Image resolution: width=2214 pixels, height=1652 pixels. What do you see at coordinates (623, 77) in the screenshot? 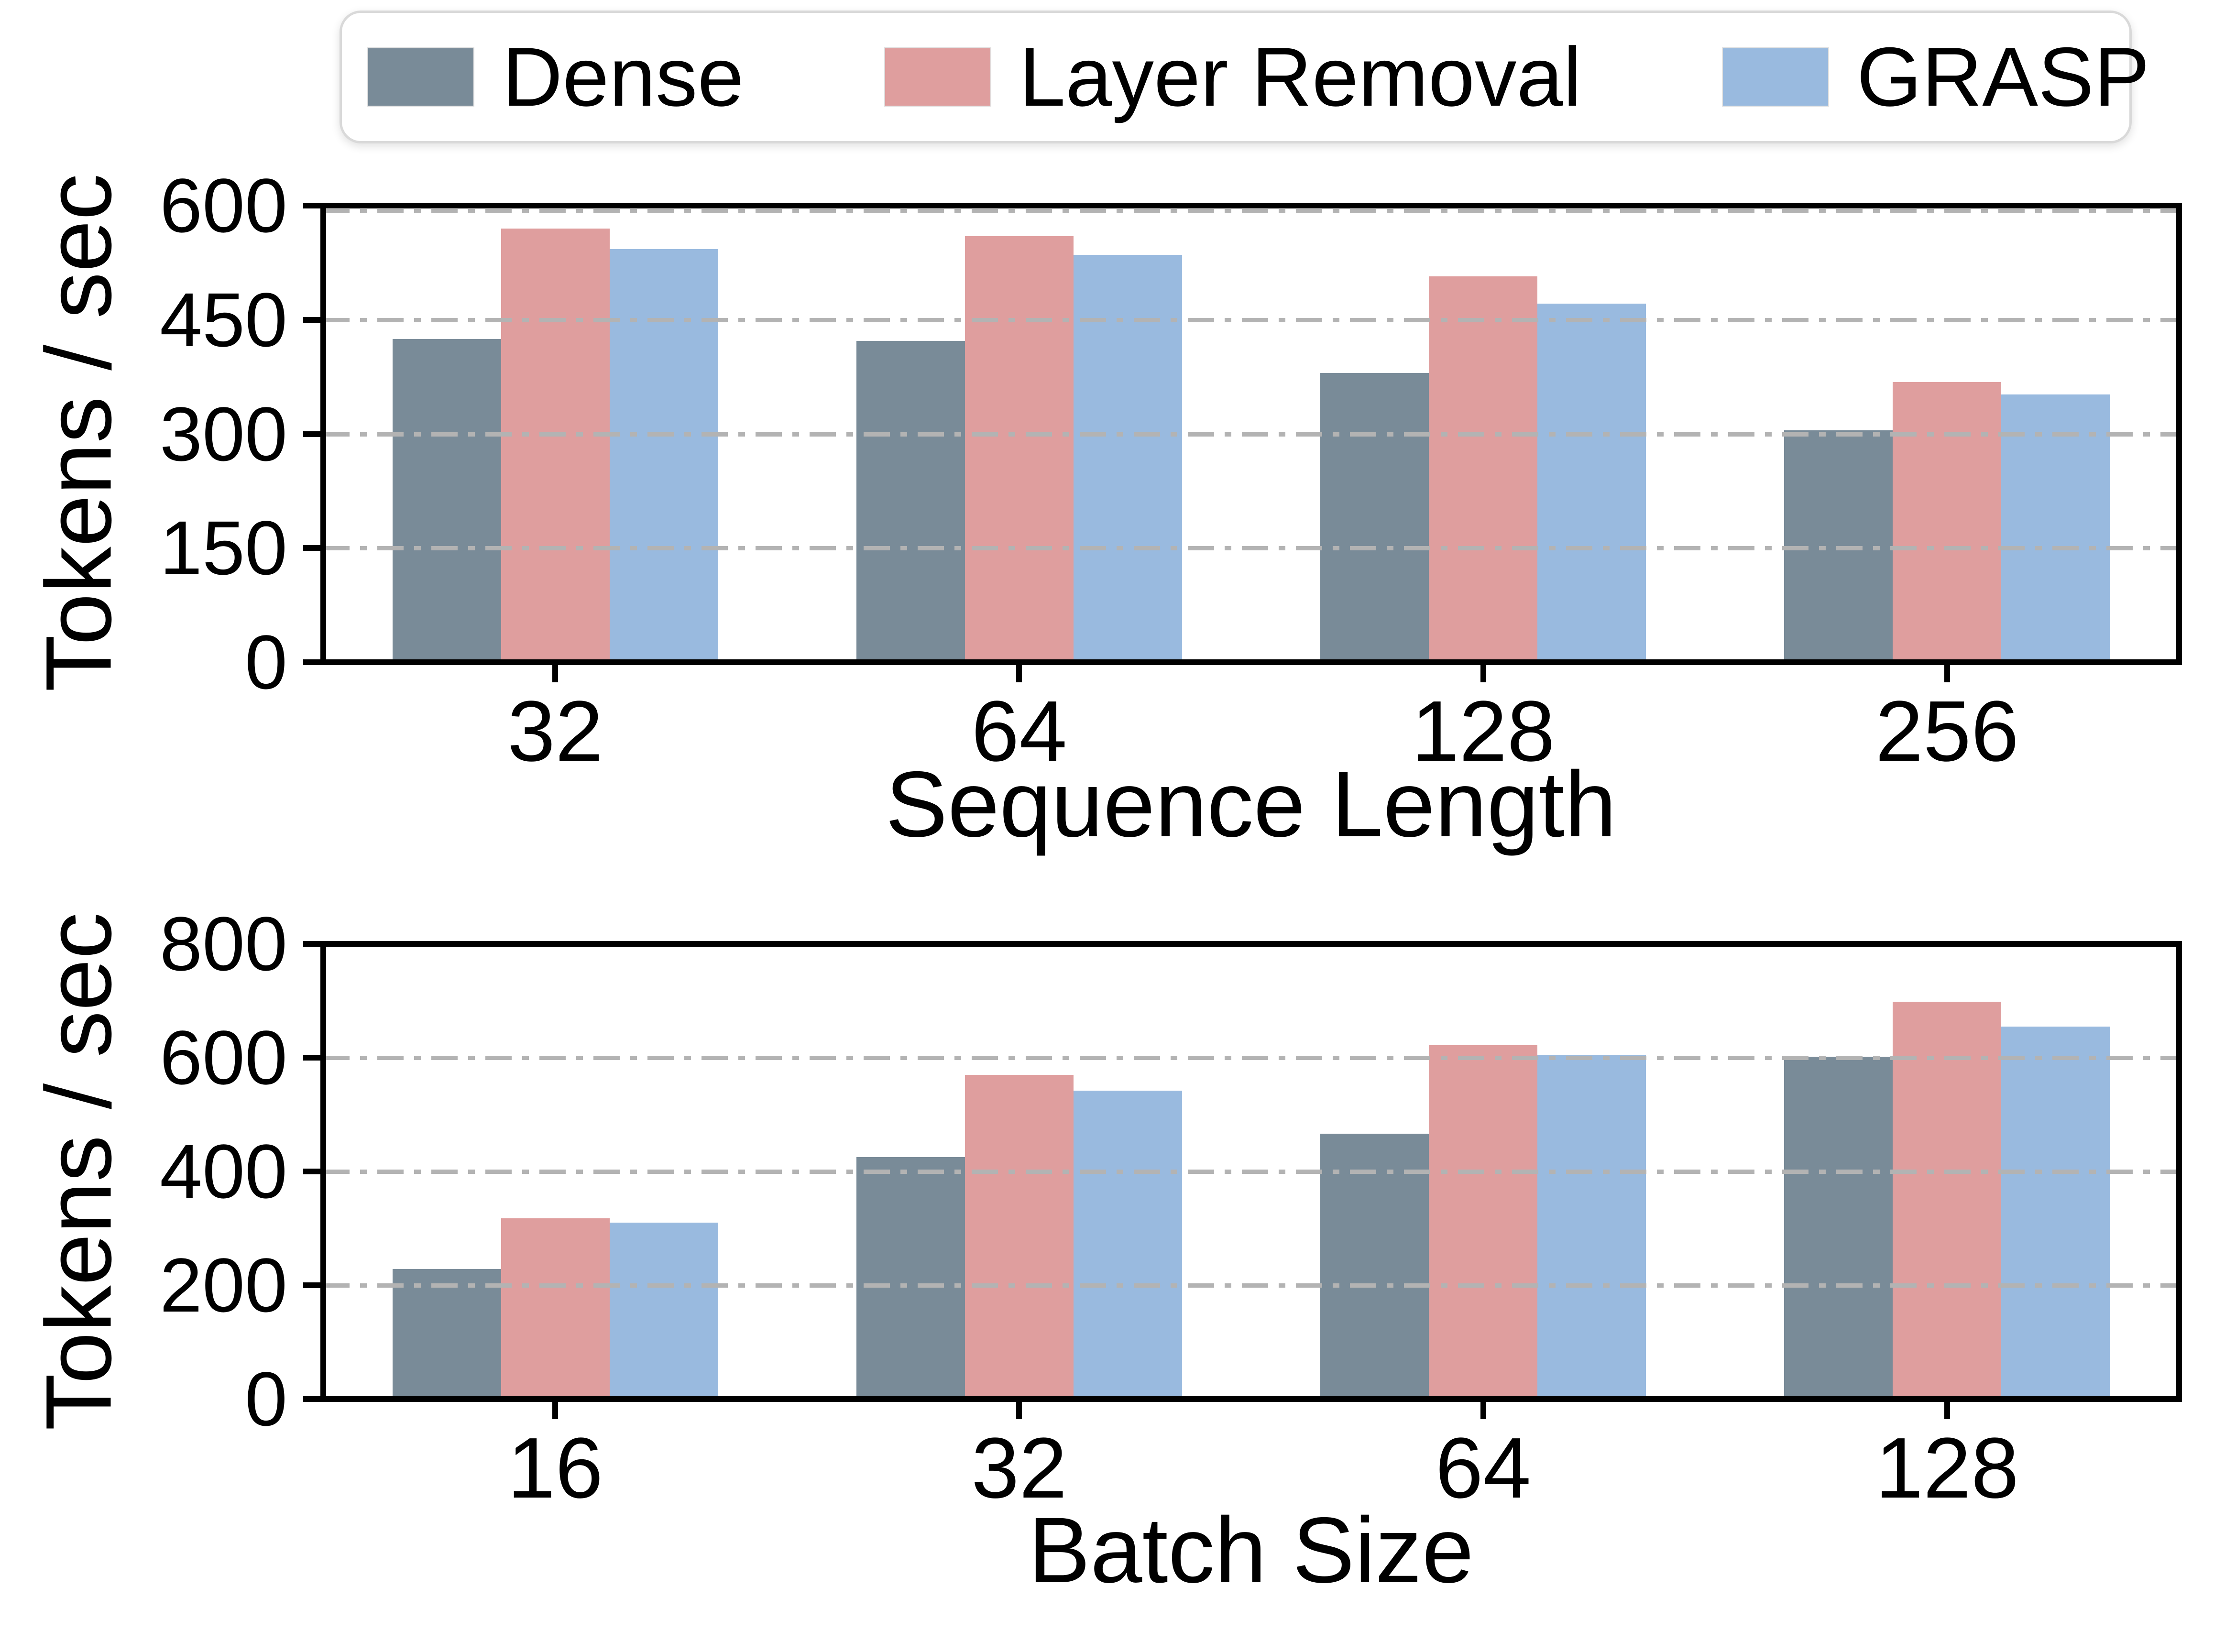
I see `legend-label-dense: Dense` at bounding box center [623, 77].